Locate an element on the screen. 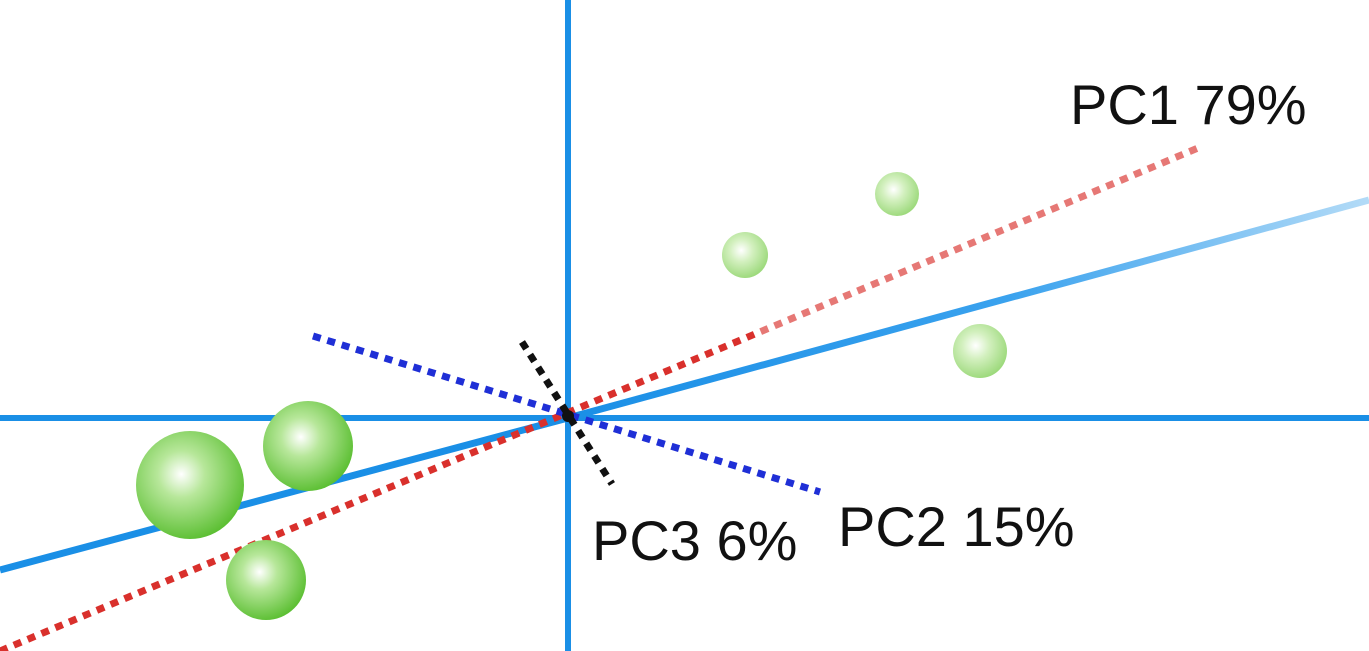 The height and width of the screenshot is (651, 1369). pc1-line-fade is located at coordinates (979, 240).